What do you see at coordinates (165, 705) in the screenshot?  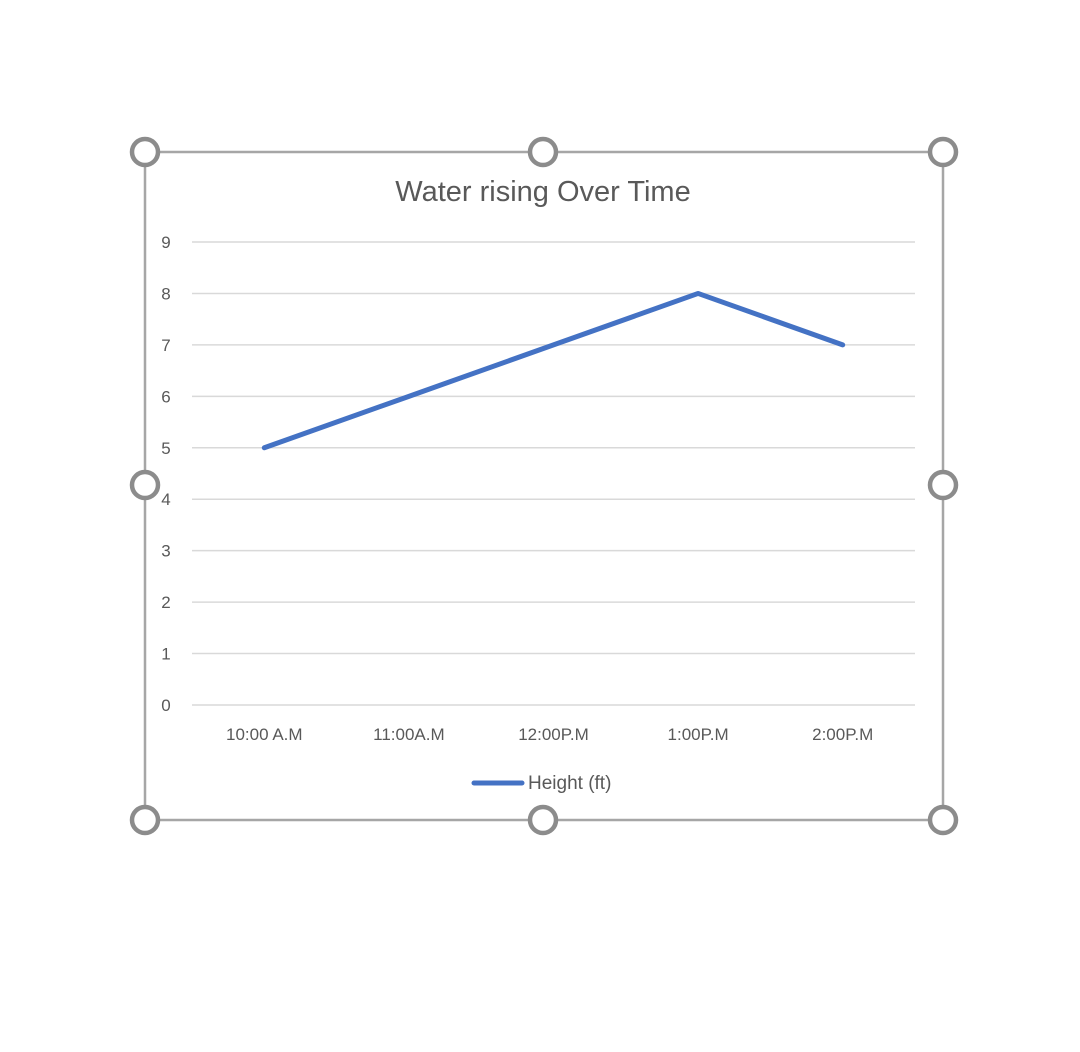 I see `y-tick-label: 0` at bounding box center [165, 705].